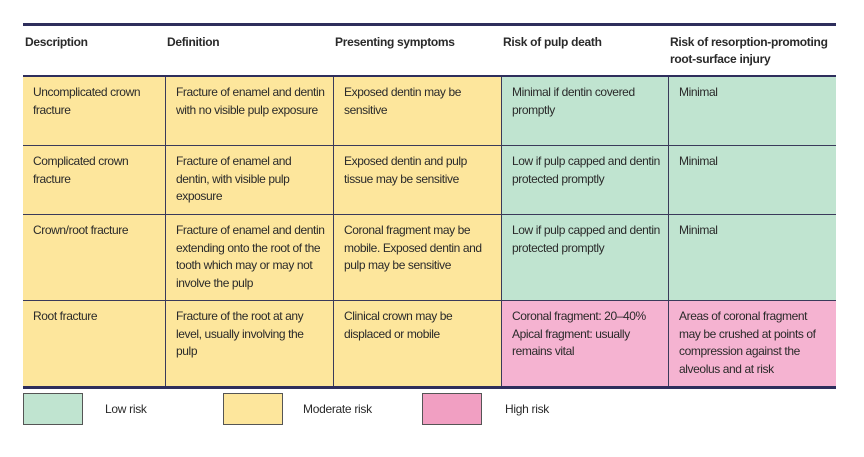  I want to click on legend-swatch-moderate, so click(253, 409).